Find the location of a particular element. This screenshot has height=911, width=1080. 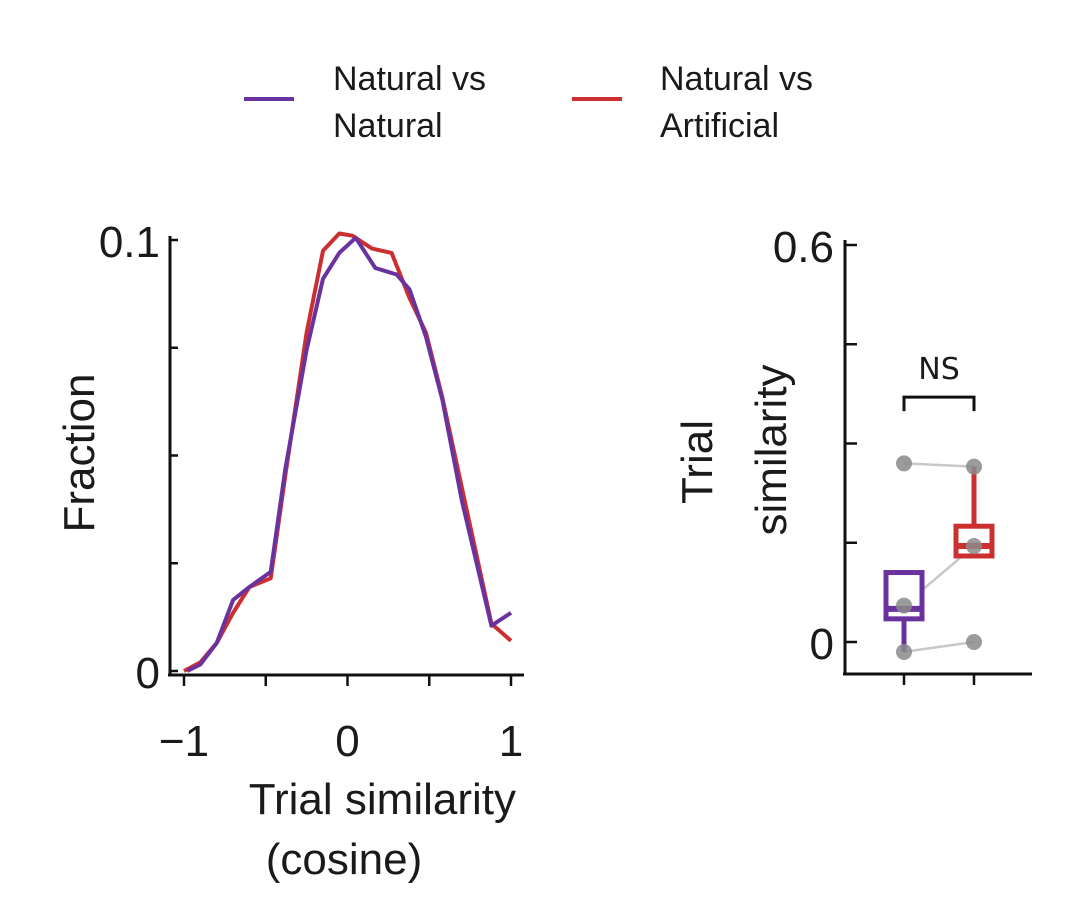

legend-label-artificial-line1: Natural vs is located at coordinates (736, 79).